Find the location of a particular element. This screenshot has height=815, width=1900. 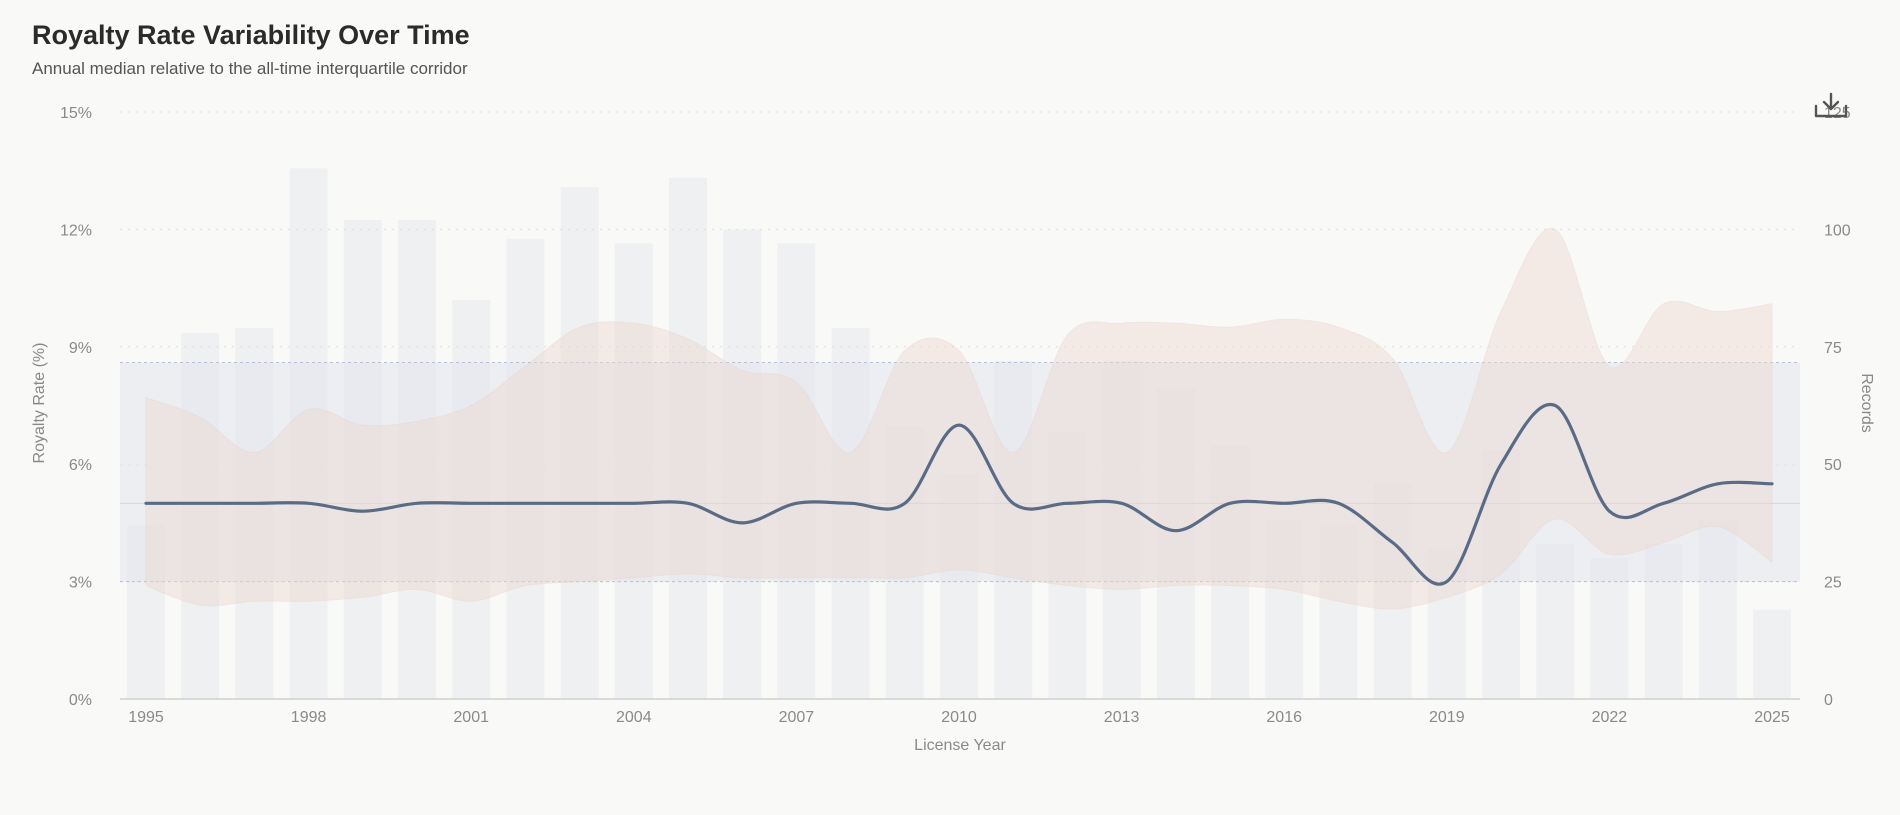

download-button is located at coordinates (1831, 106).